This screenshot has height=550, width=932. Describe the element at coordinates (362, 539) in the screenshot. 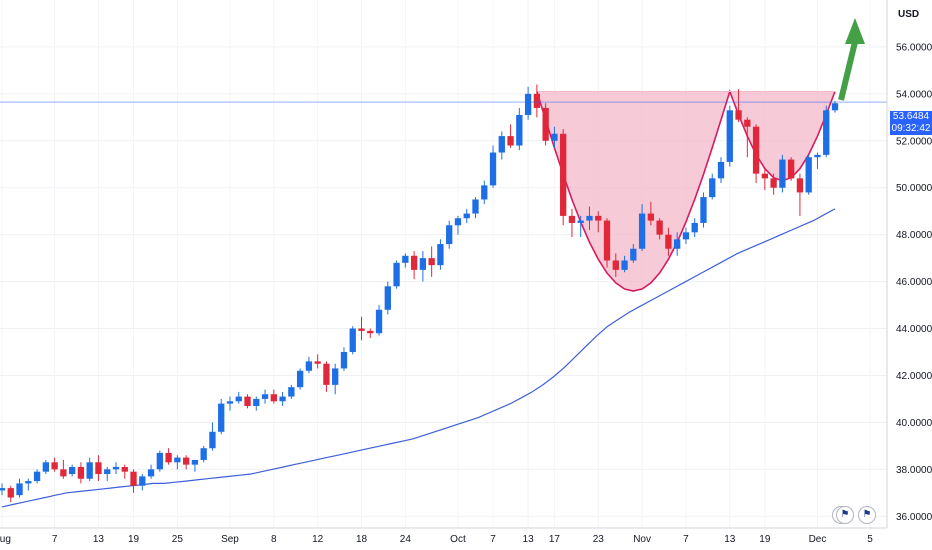

I see `x-tick-label: 18` at that location.